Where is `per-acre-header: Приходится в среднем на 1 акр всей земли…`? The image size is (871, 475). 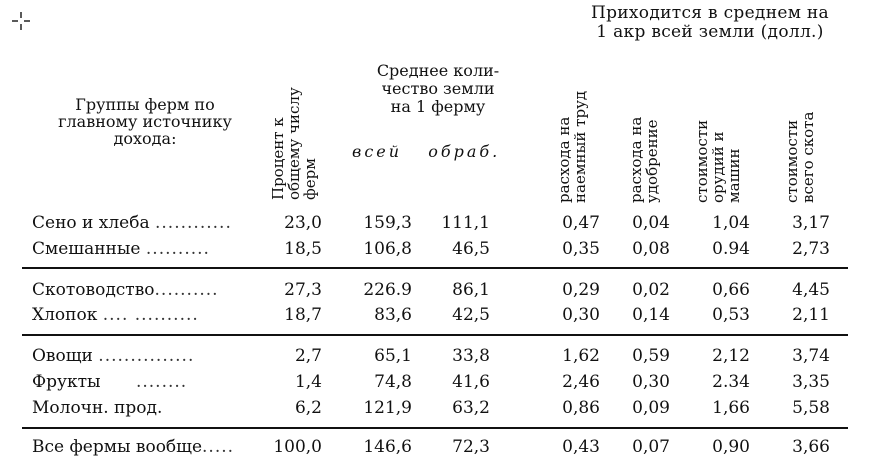
per-acre-header: Приходится в среднем на 1 акр всей земли… is located at coordinates (710, 23).